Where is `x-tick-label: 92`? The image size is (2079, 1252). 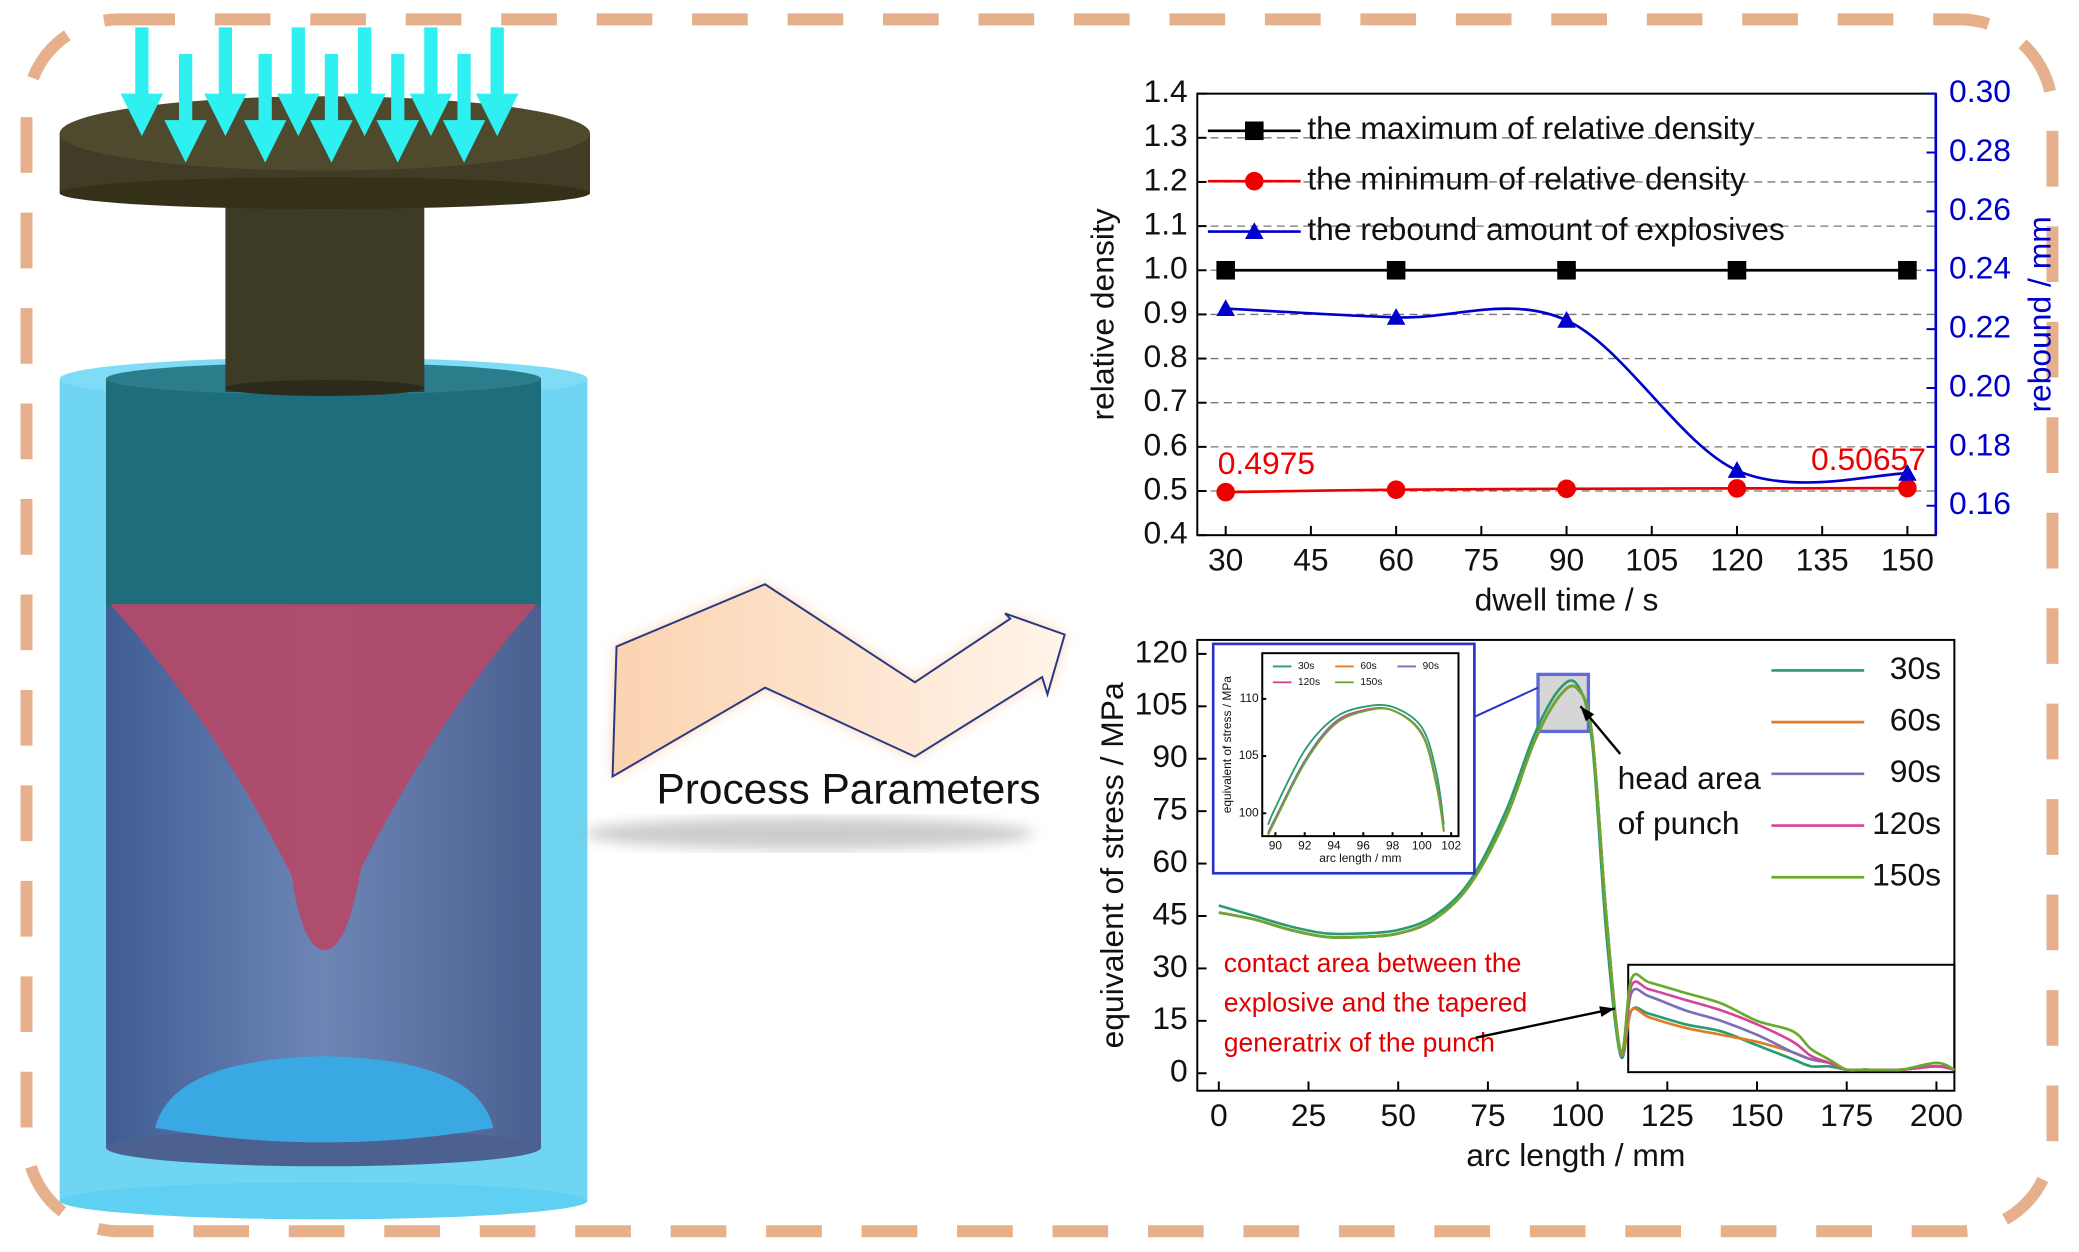
x-tick-label: 92 is located at coordinates (1305, 845).